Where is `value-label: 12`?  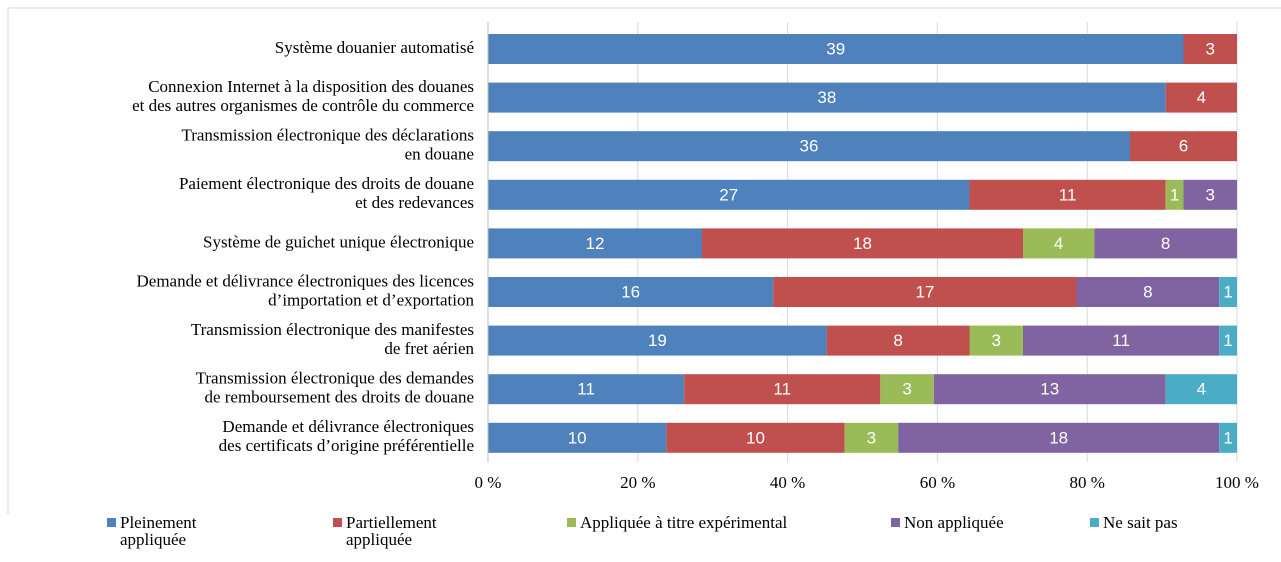 value-label: 12 is located at coordinates (595, 243).